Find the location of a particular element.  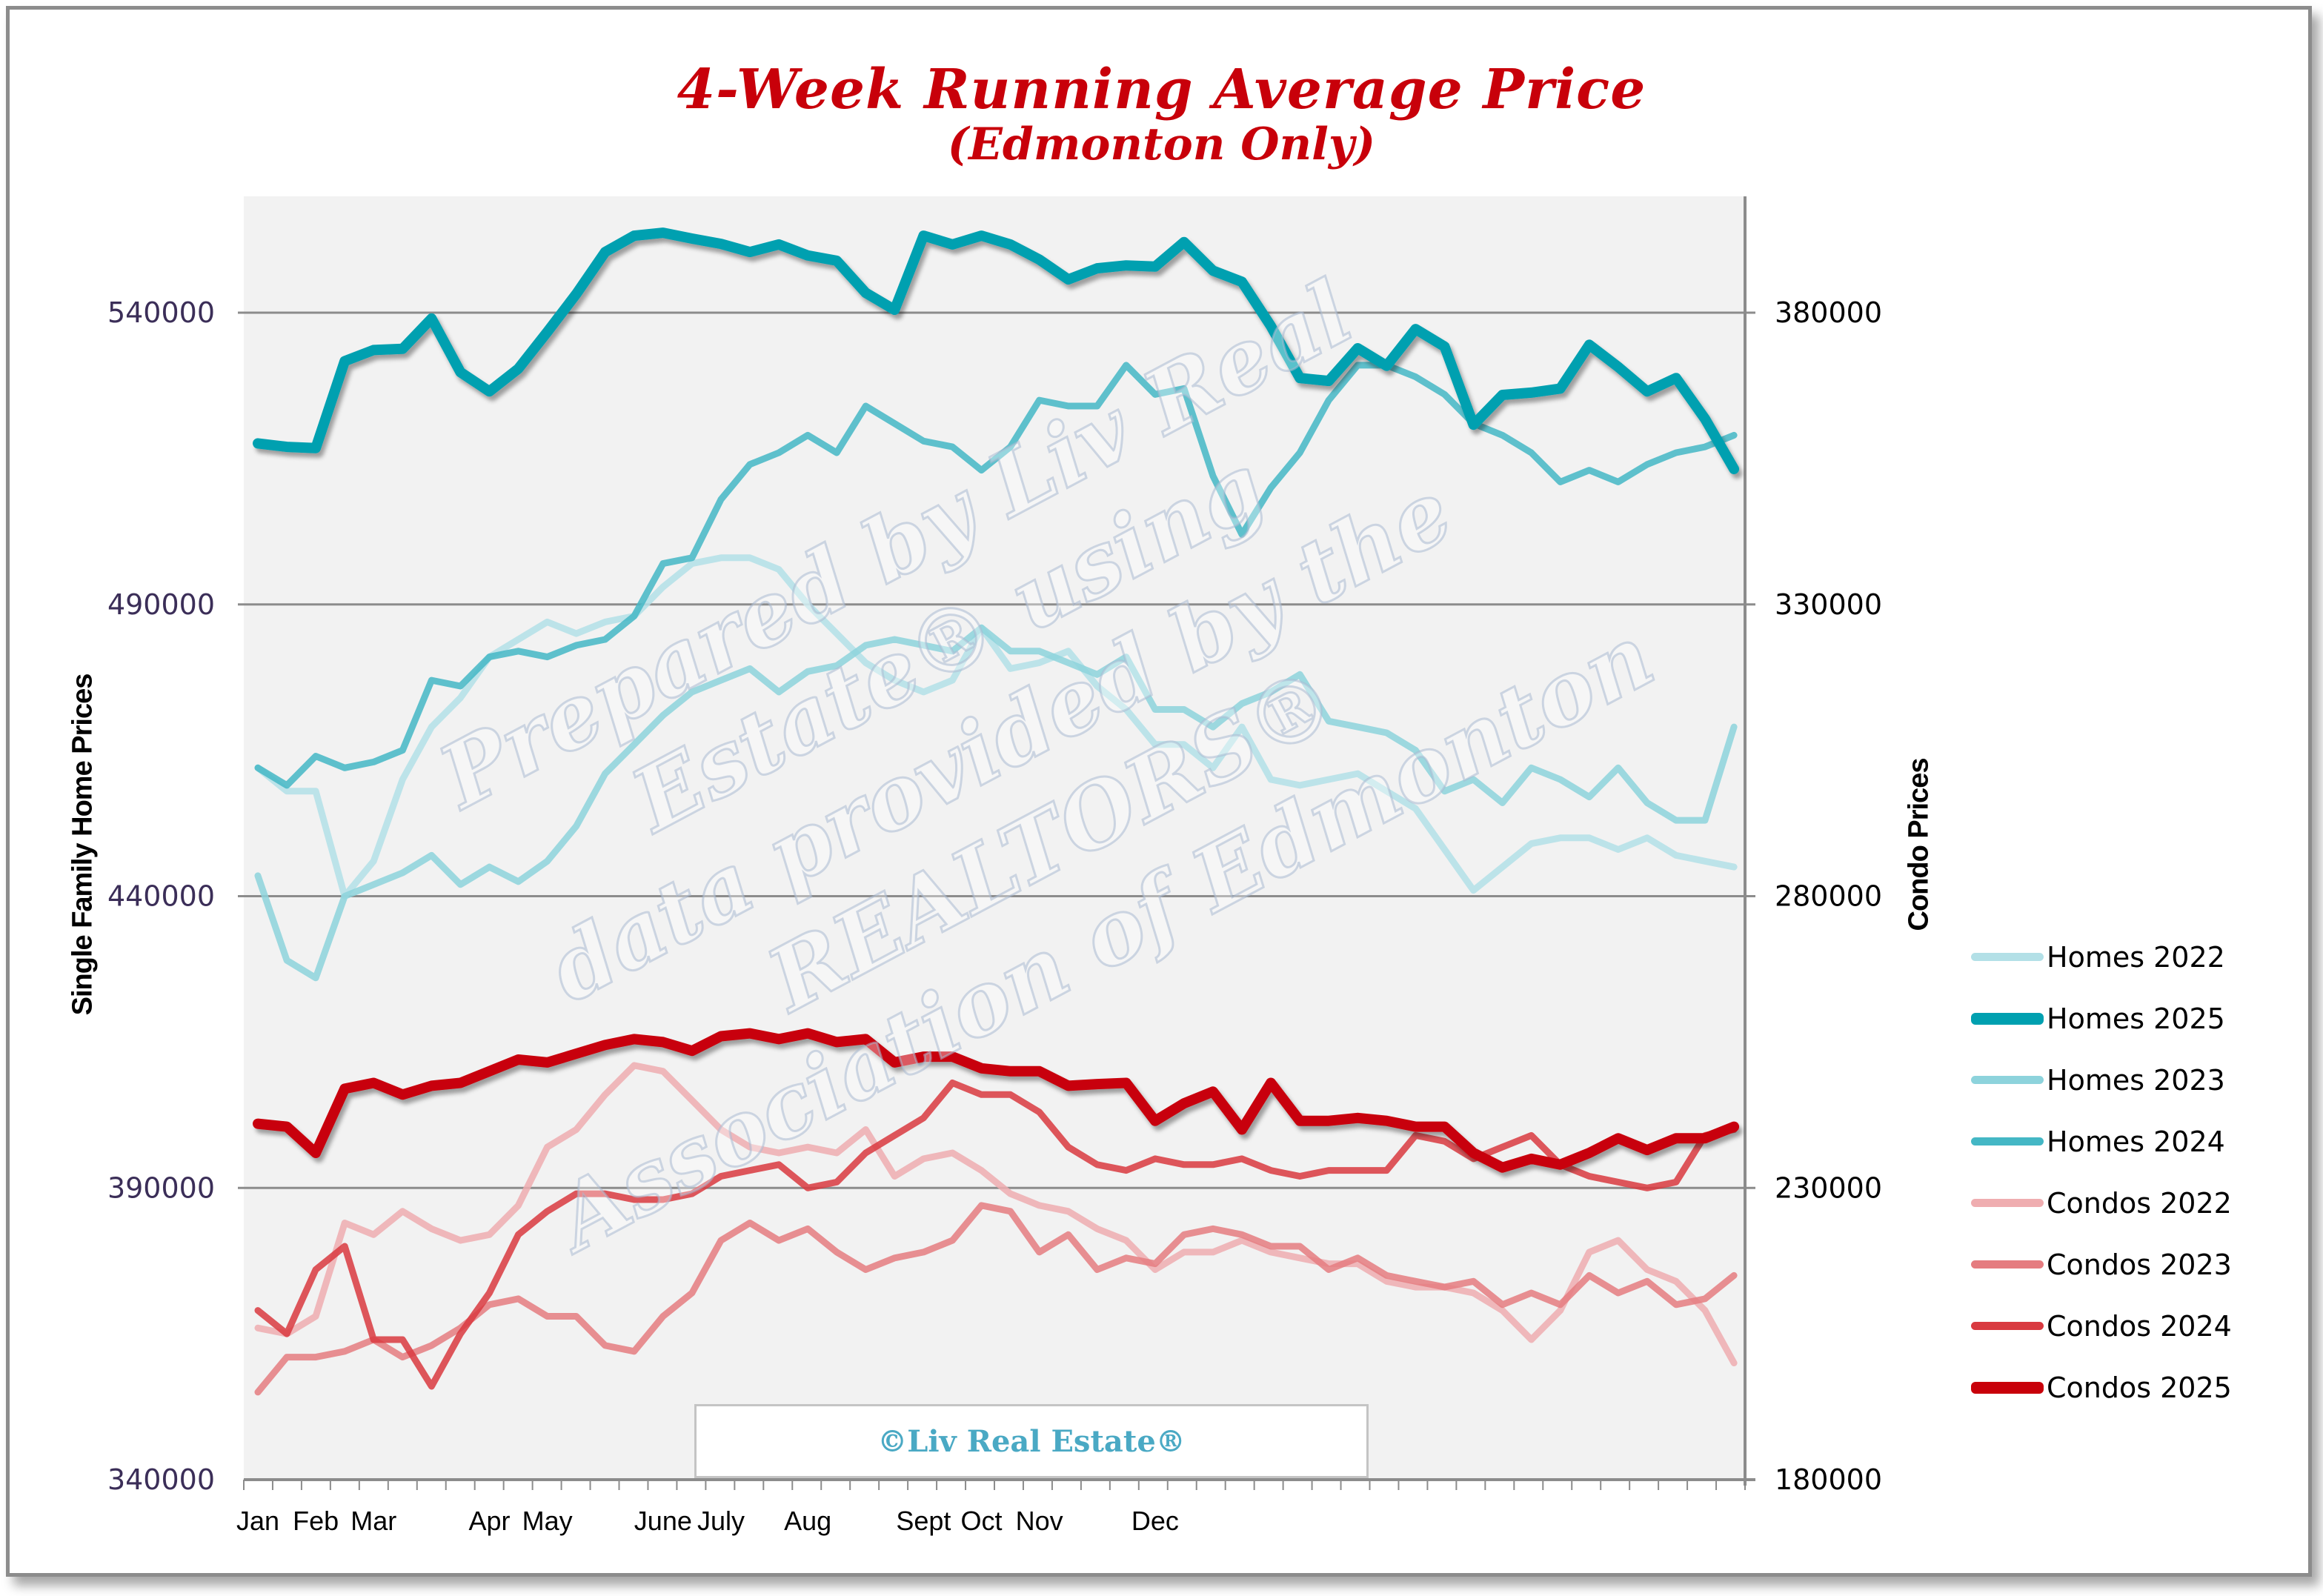

series-line-homes-2025 is located at coordinates (997, 350).